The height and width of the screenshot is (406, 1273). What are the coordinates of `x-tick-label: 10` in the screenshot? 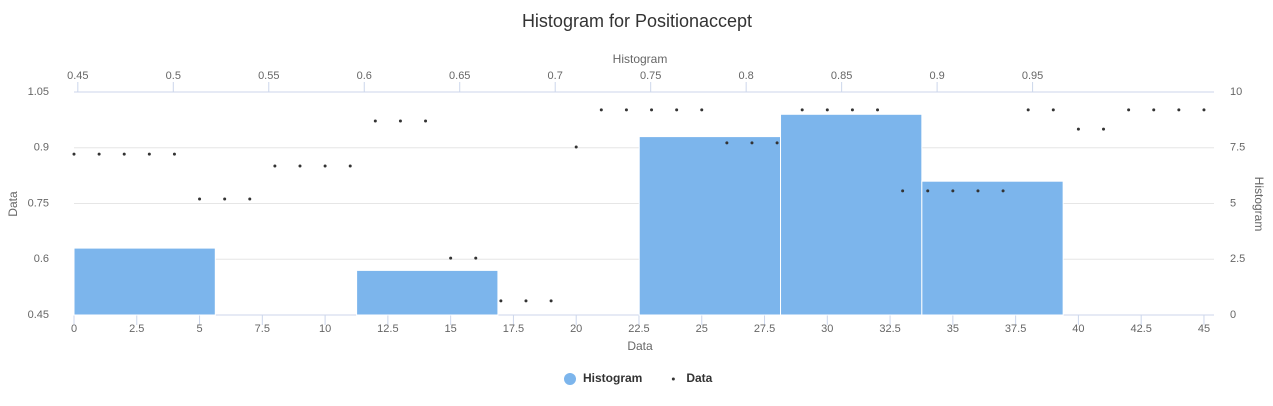 It's located at (325, 329).